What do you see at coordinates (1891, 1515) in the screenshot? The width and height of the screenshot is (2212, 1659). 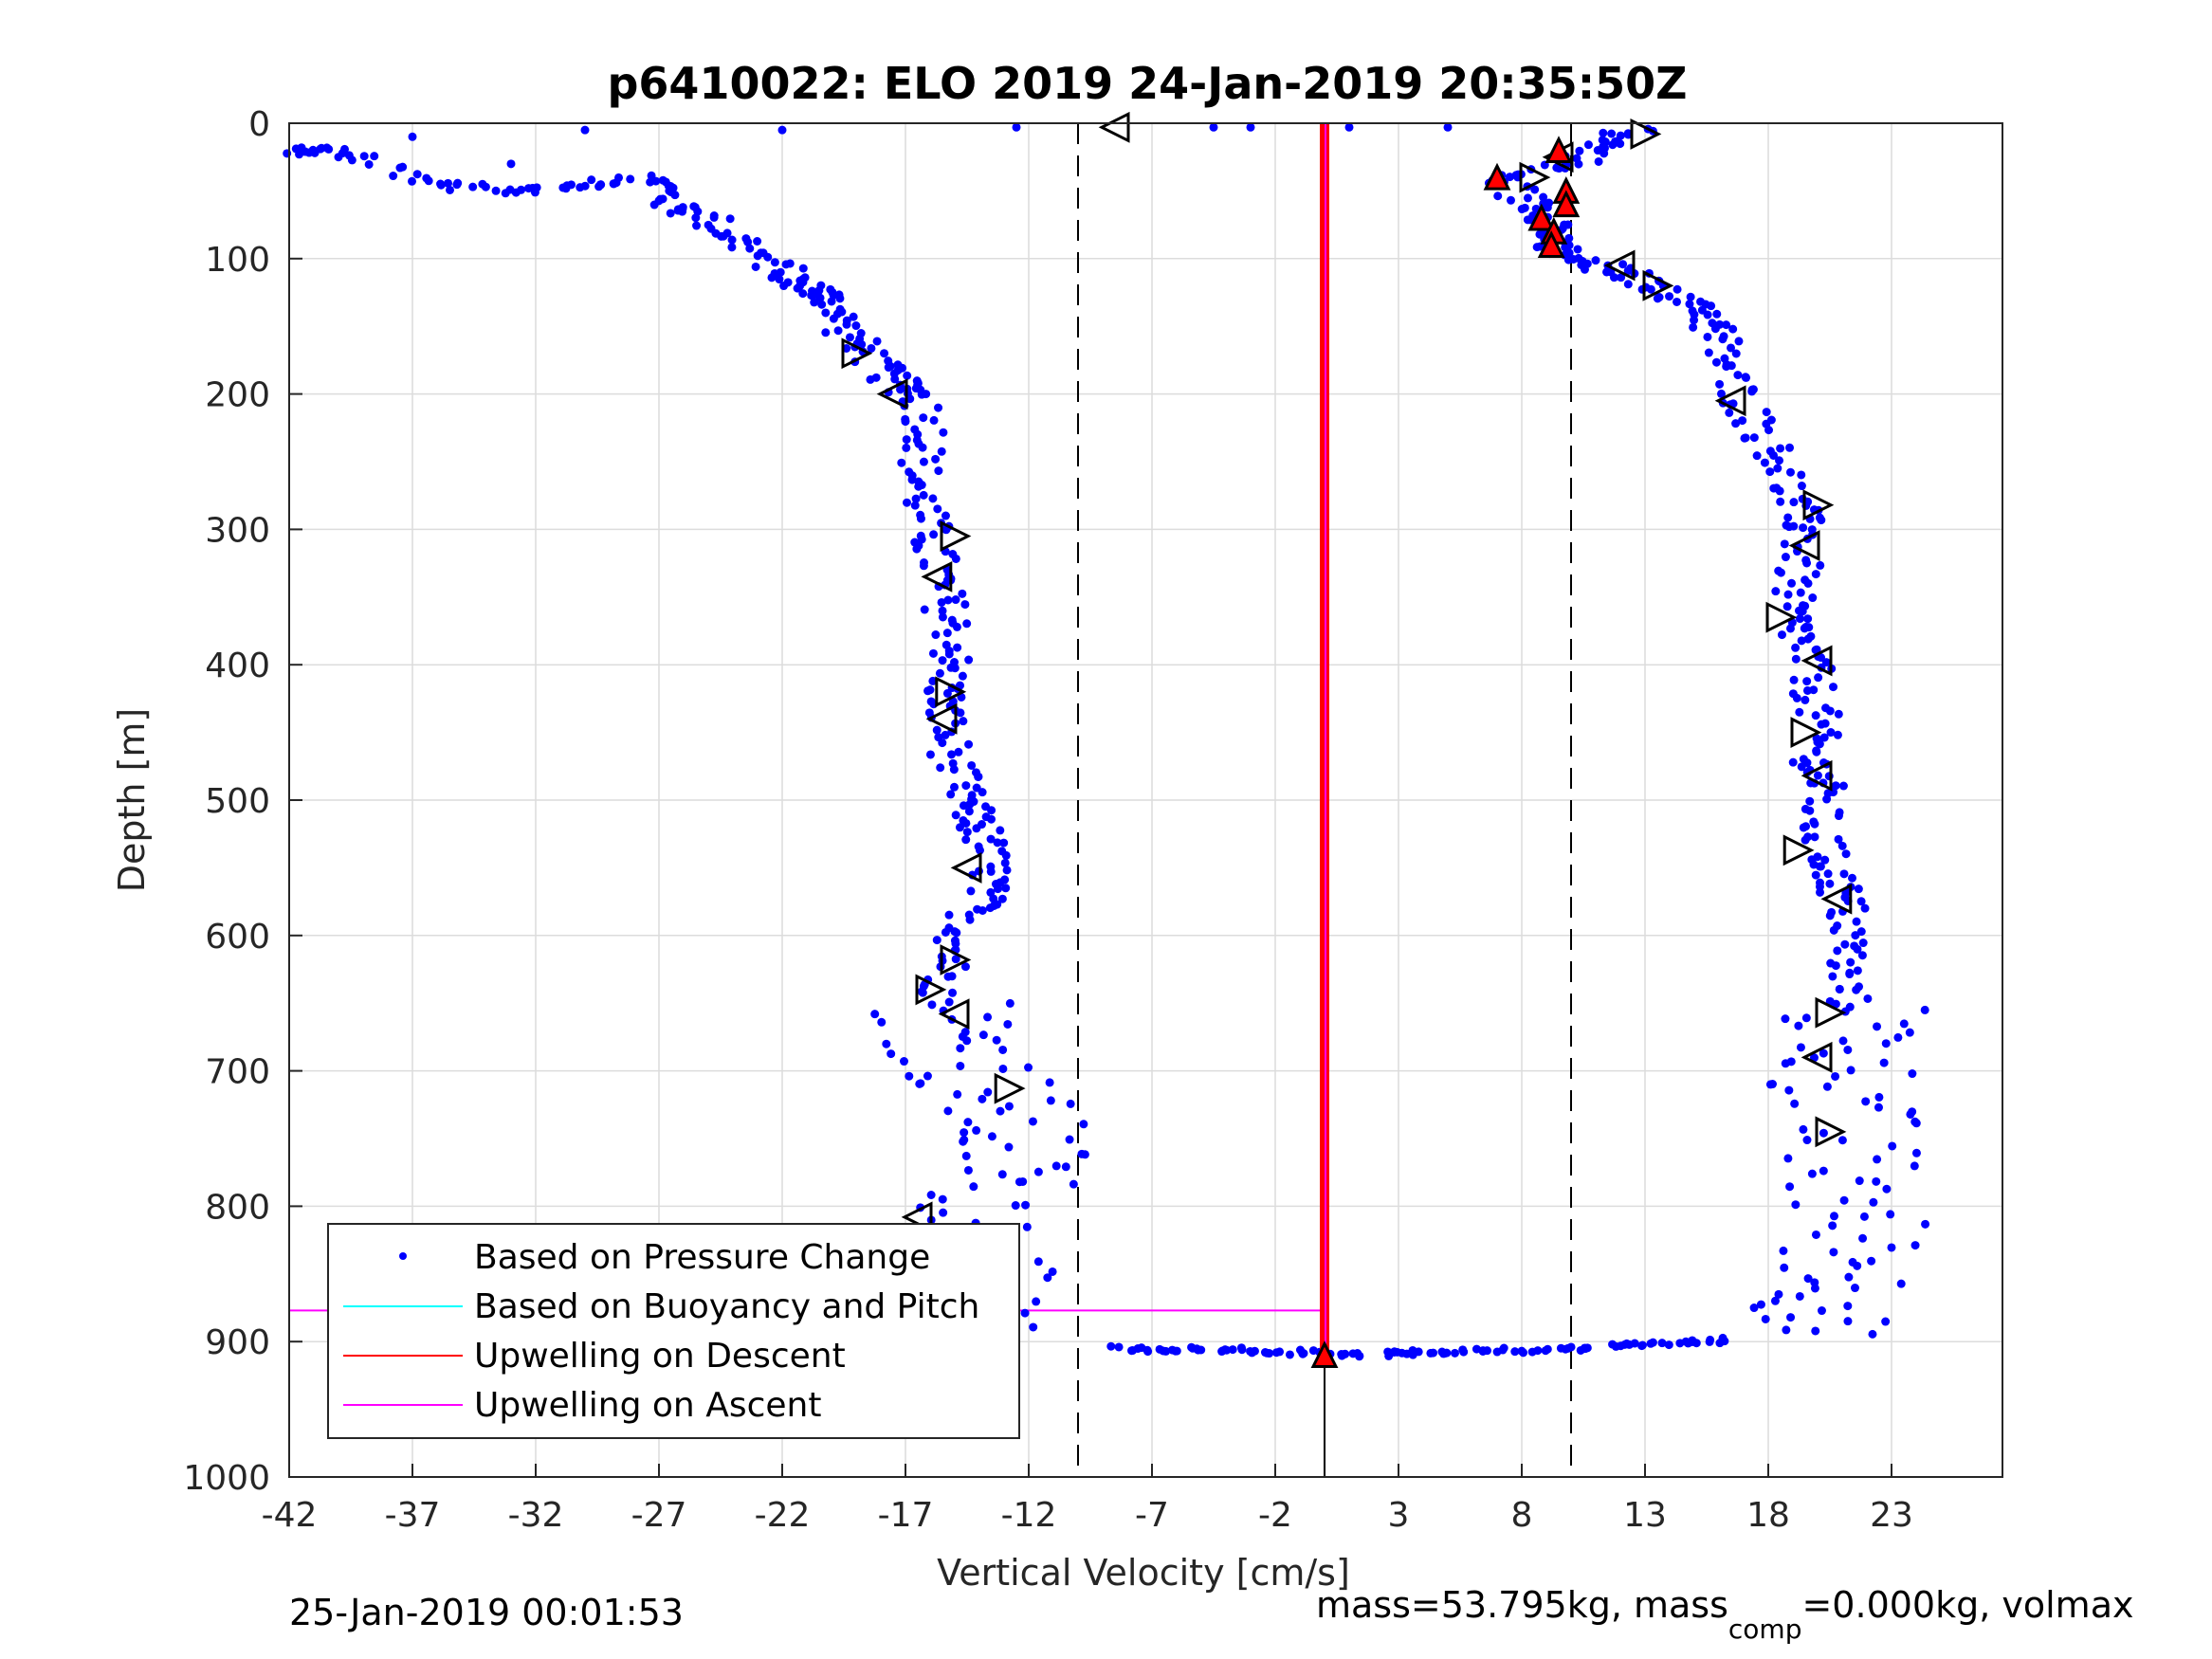 I see `x-tick-label: 23` at bounding box center [1891, 1515].